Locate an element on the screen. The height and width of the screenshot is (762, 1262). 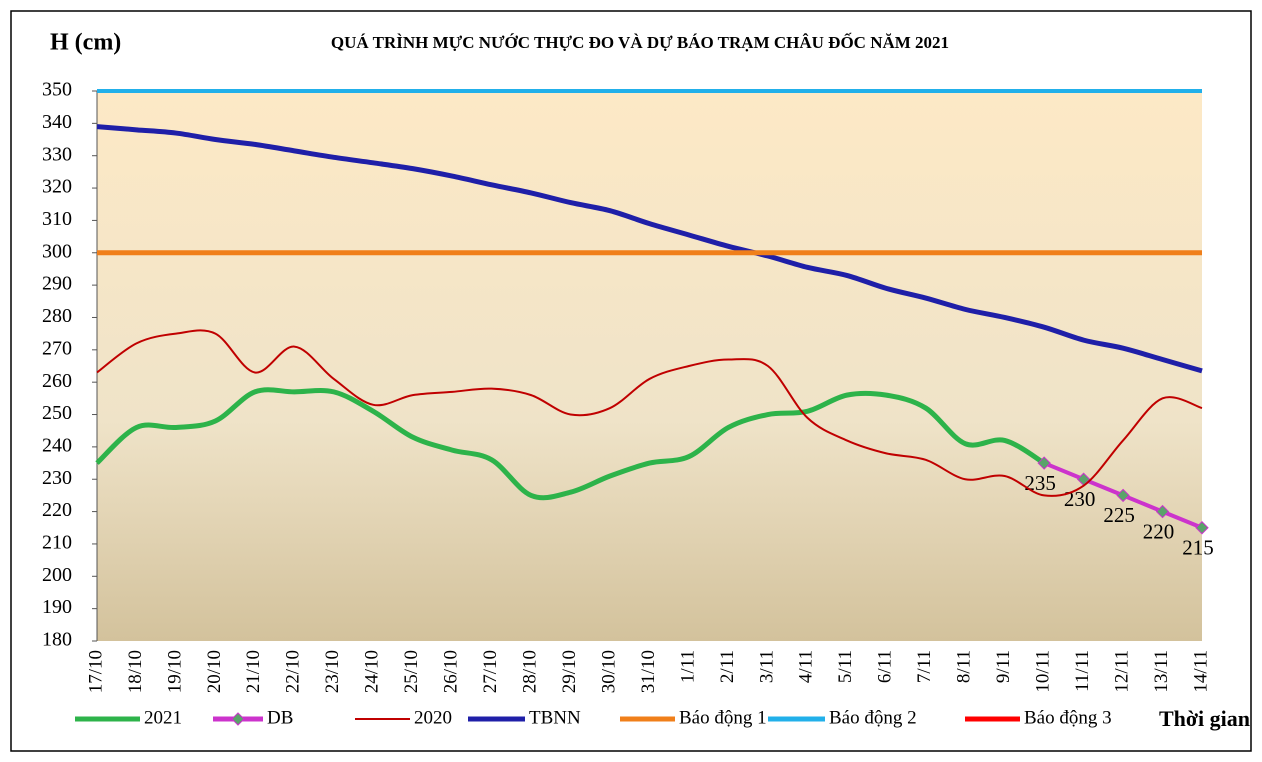
y-tick-label: 280 is located at coordinates (57, 316).